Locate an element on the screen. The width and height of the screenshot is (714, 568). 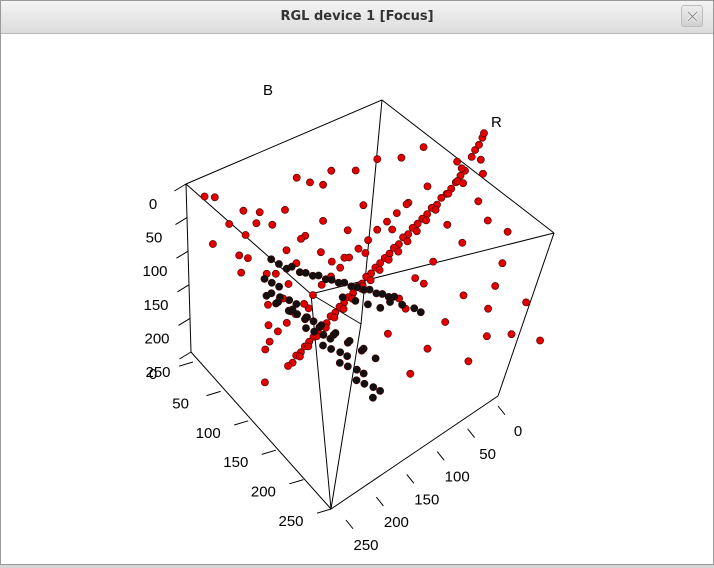
left-axis-tick-label: 200 is located at coordinates (156, 338).